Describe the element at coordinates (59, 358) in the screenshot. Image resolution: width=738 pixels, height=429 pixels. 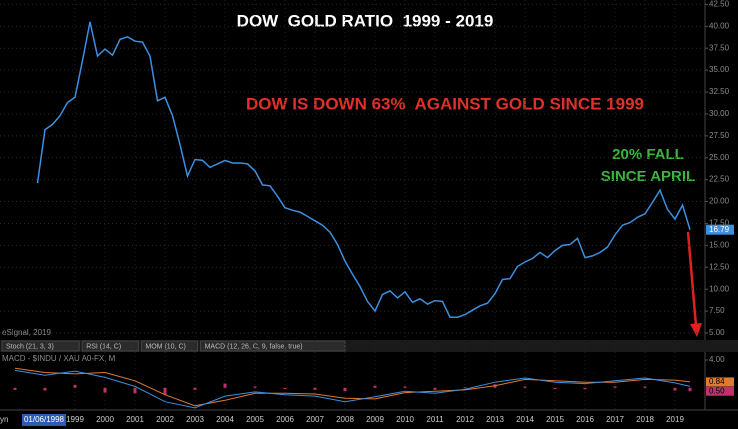
I see `panel-title: MACD - $INDU / XAU A0-FX, M` at that location.